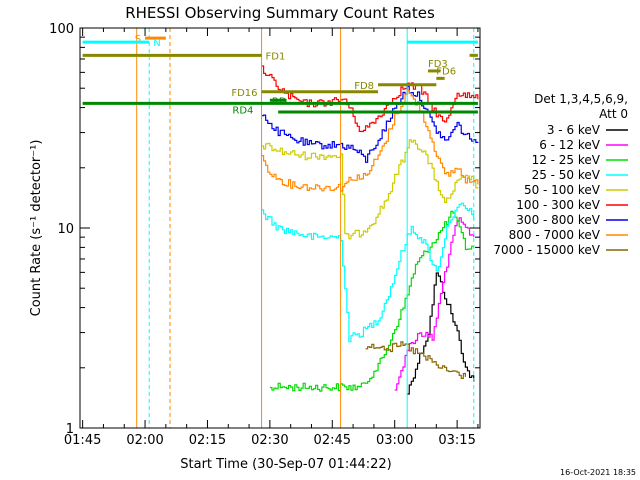 The image size is (640, 480). What do you see at coordinates (279, 101) in the screenshot?
I see `state-bar-label-10: RD` at bounding box center [279, 101].